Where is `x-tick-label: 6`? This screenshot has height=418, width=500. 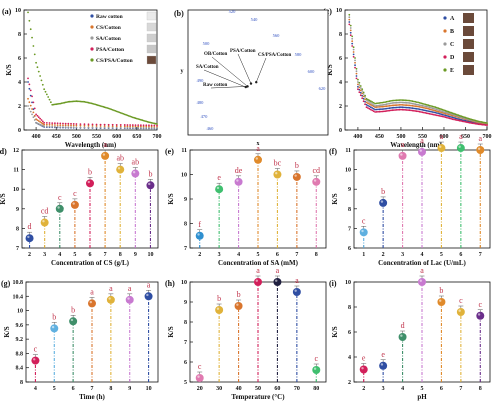
x-tick-label: 6 is located at coordinates (460, 255).